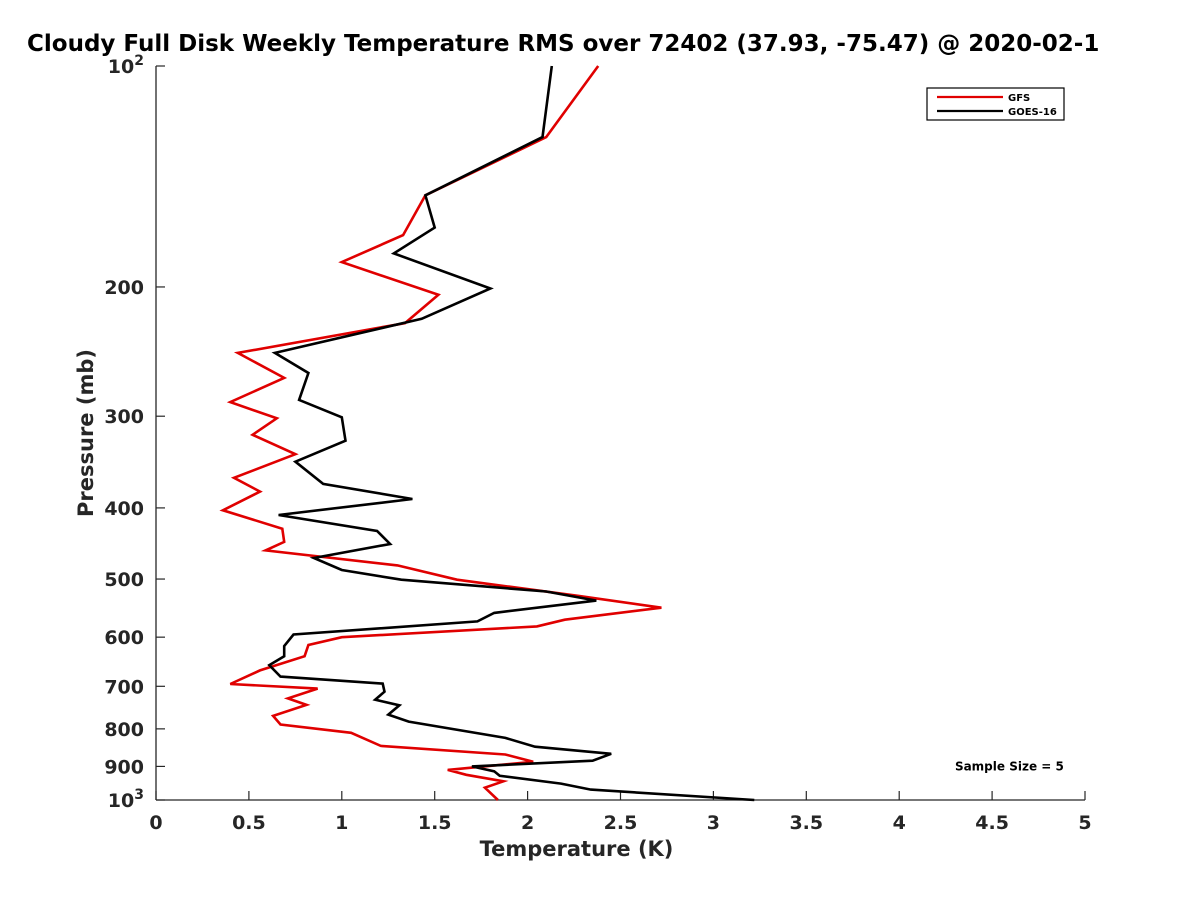 The image size is (1200, 900). What do you see at coordinates (124, 580) in the screenshot?
I see `y-tick-label: 500` at bounding box center [124, 580].